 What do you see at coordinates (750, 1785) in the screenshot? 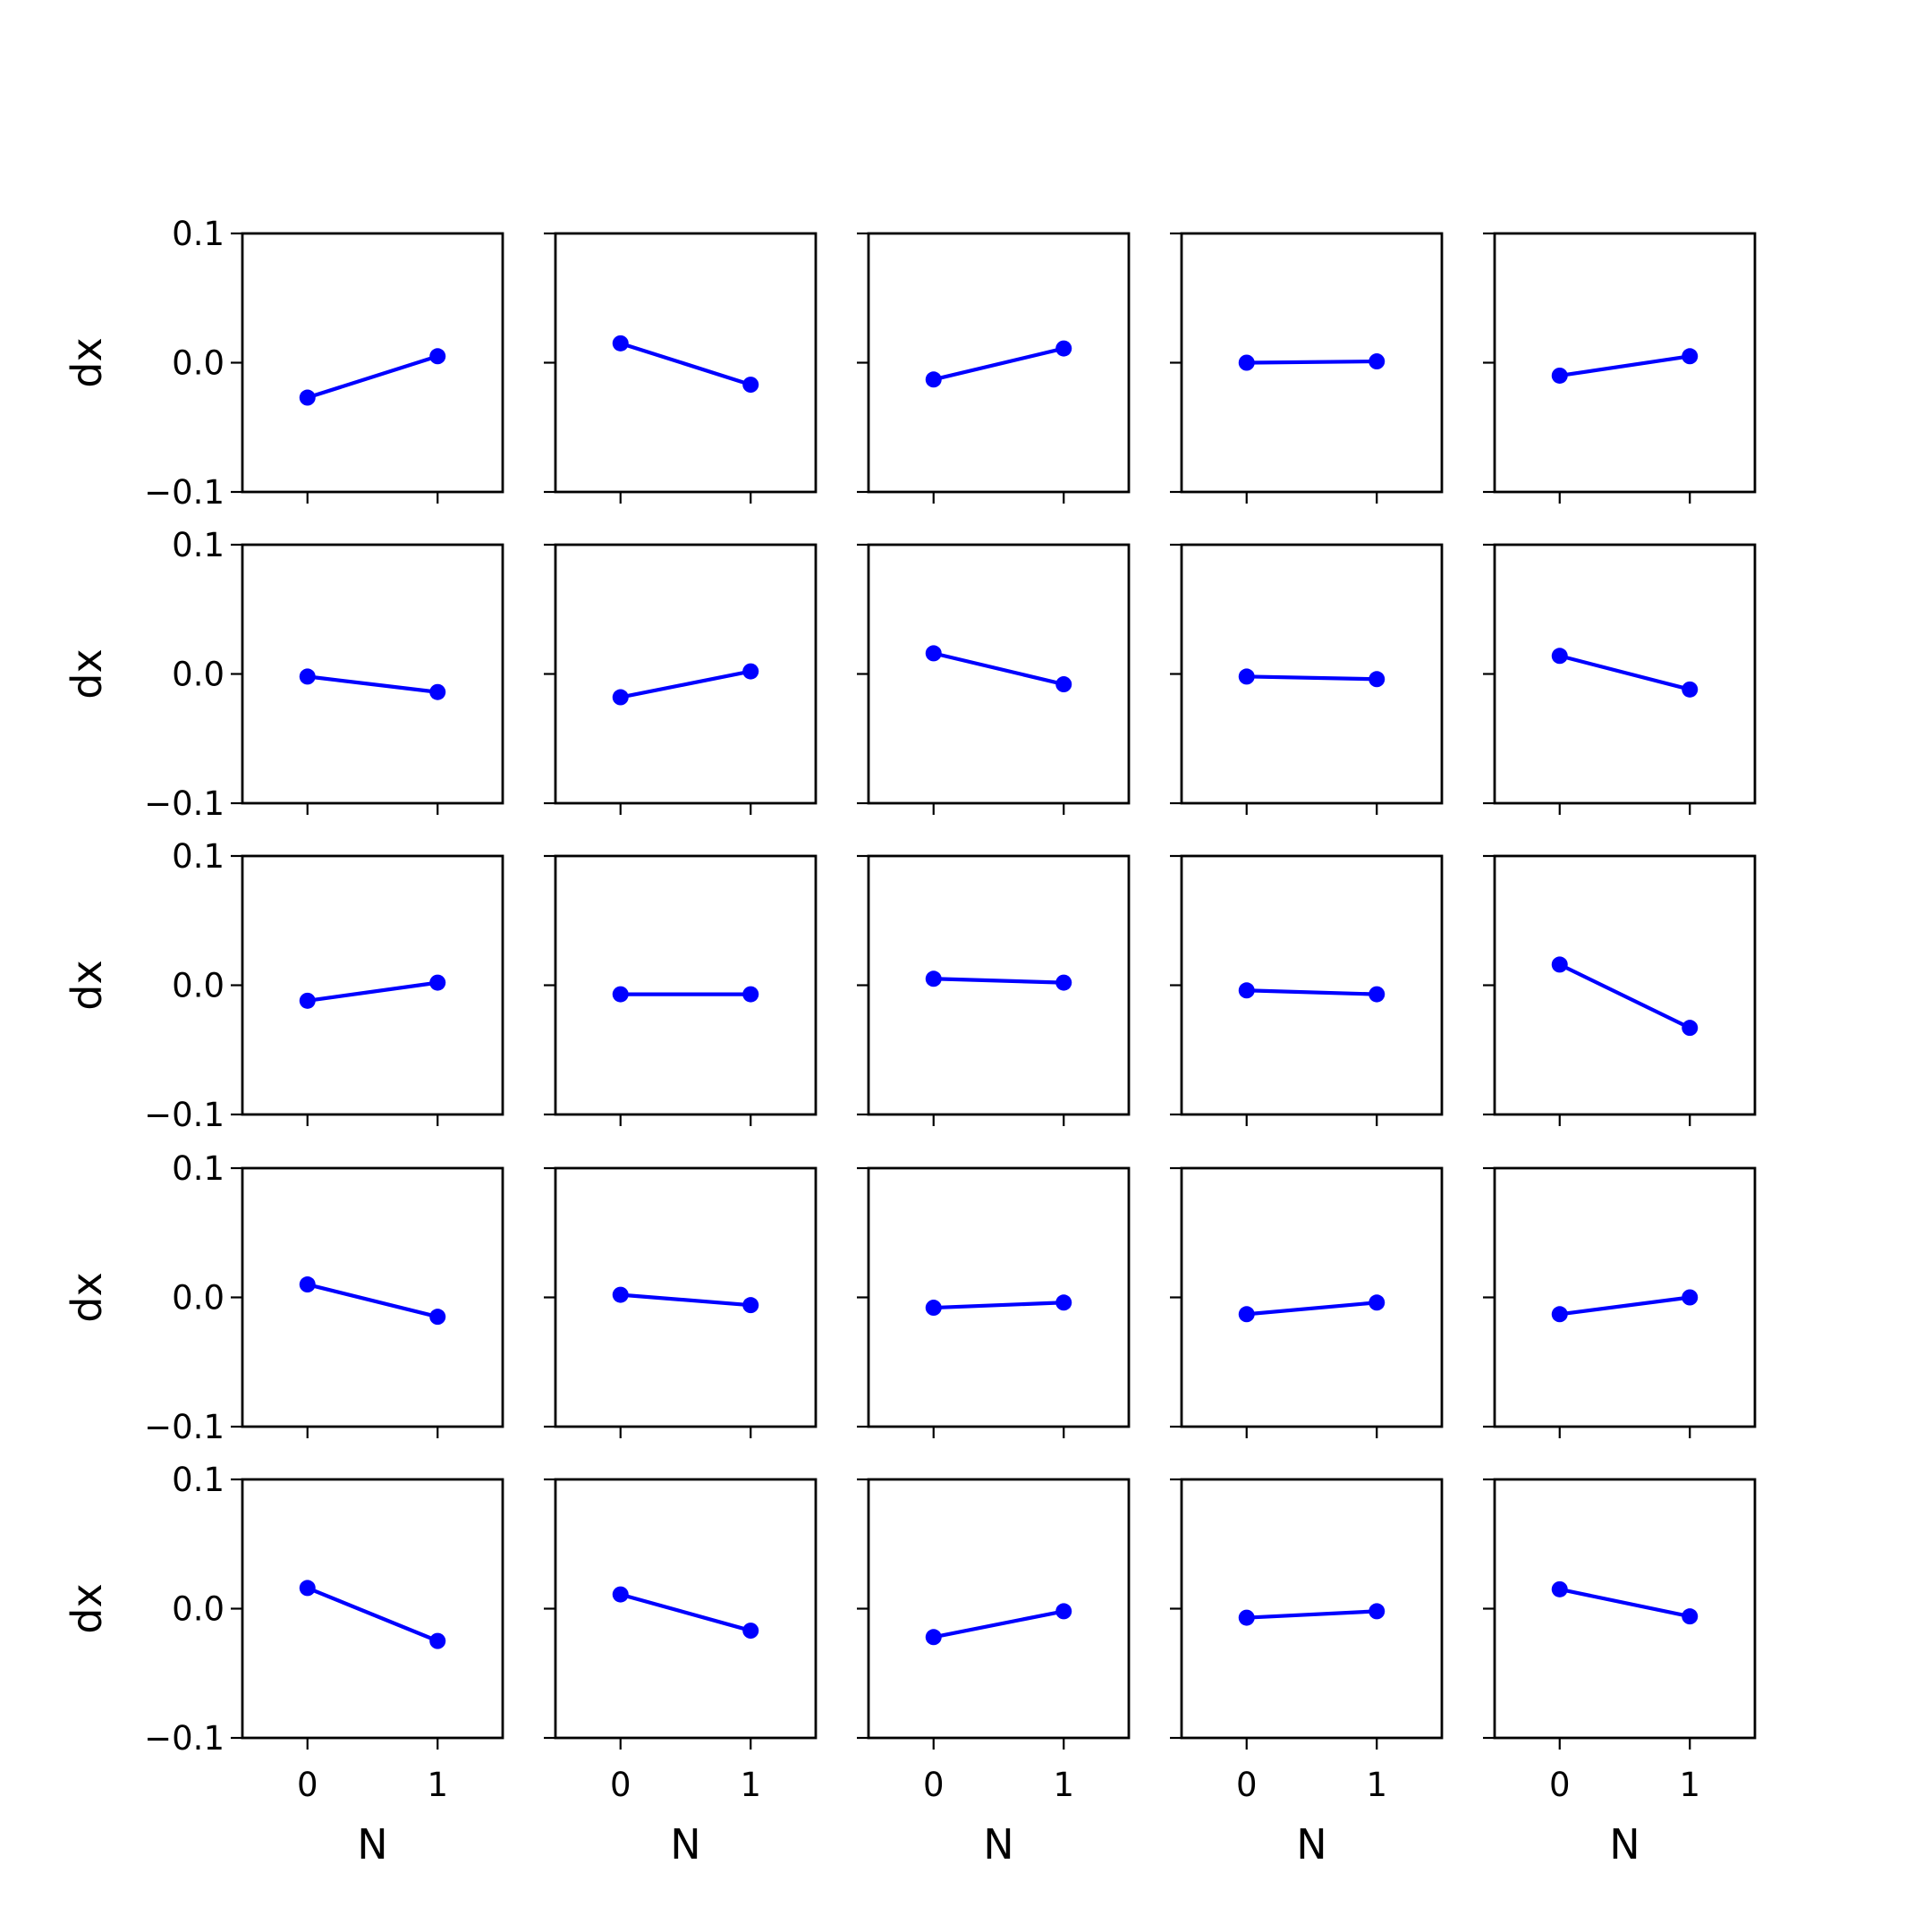
I see `x-tick-label: 1` at bounding box center [750, 1785].